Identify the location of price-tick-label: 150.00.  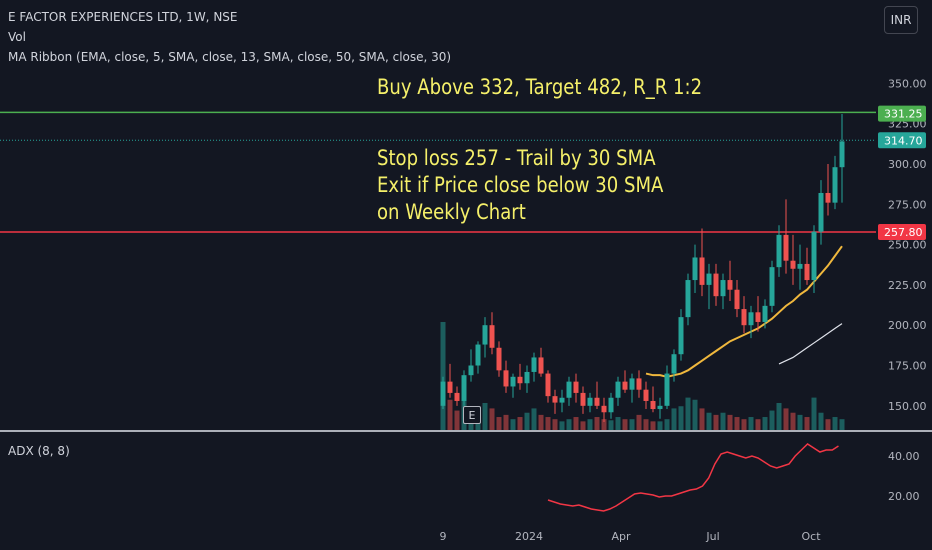
(907, 406).